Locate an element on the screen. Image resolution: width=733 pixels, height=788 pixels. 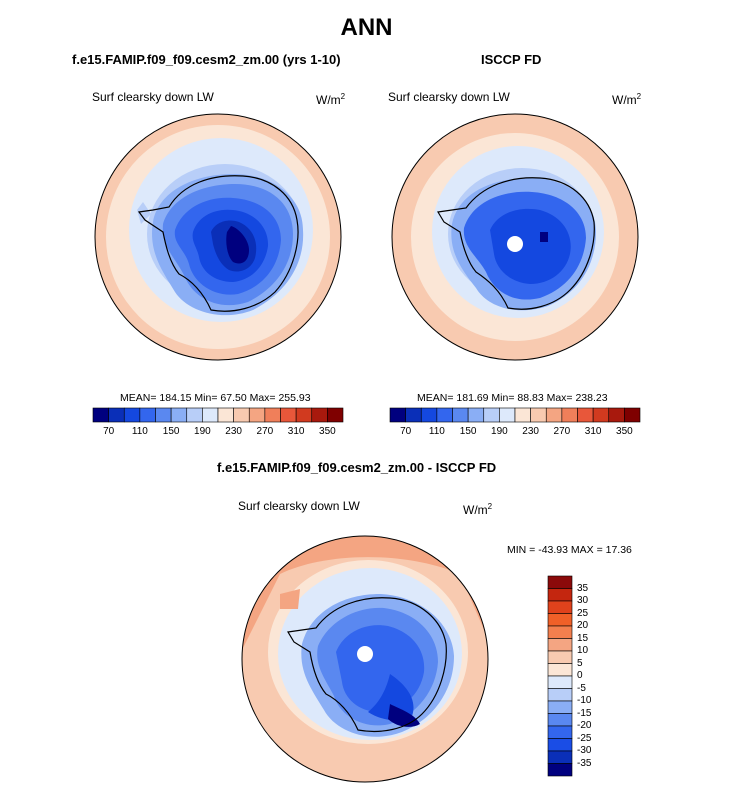
colorbar-tick-label: 0 is located at coordinates (580, 675).